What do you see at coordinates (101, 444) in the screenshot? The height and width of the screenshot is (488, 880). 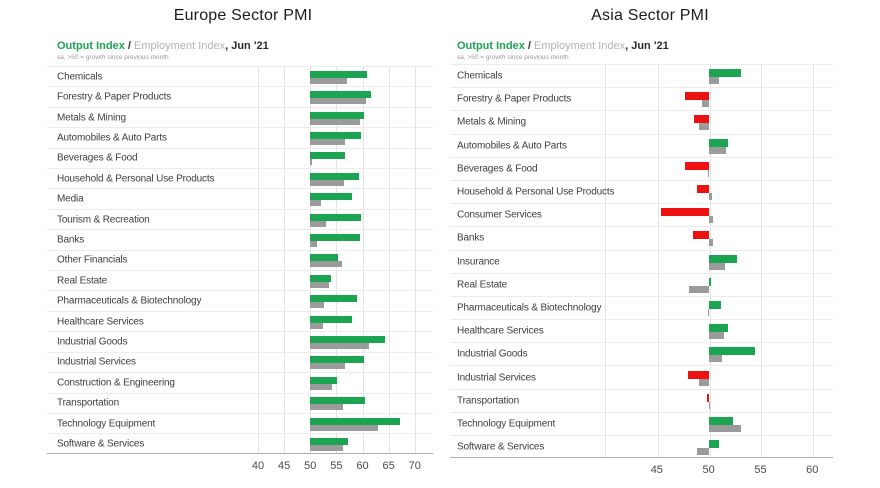 I see `sector-label: Software & Services` at bounding box center [101, 444].